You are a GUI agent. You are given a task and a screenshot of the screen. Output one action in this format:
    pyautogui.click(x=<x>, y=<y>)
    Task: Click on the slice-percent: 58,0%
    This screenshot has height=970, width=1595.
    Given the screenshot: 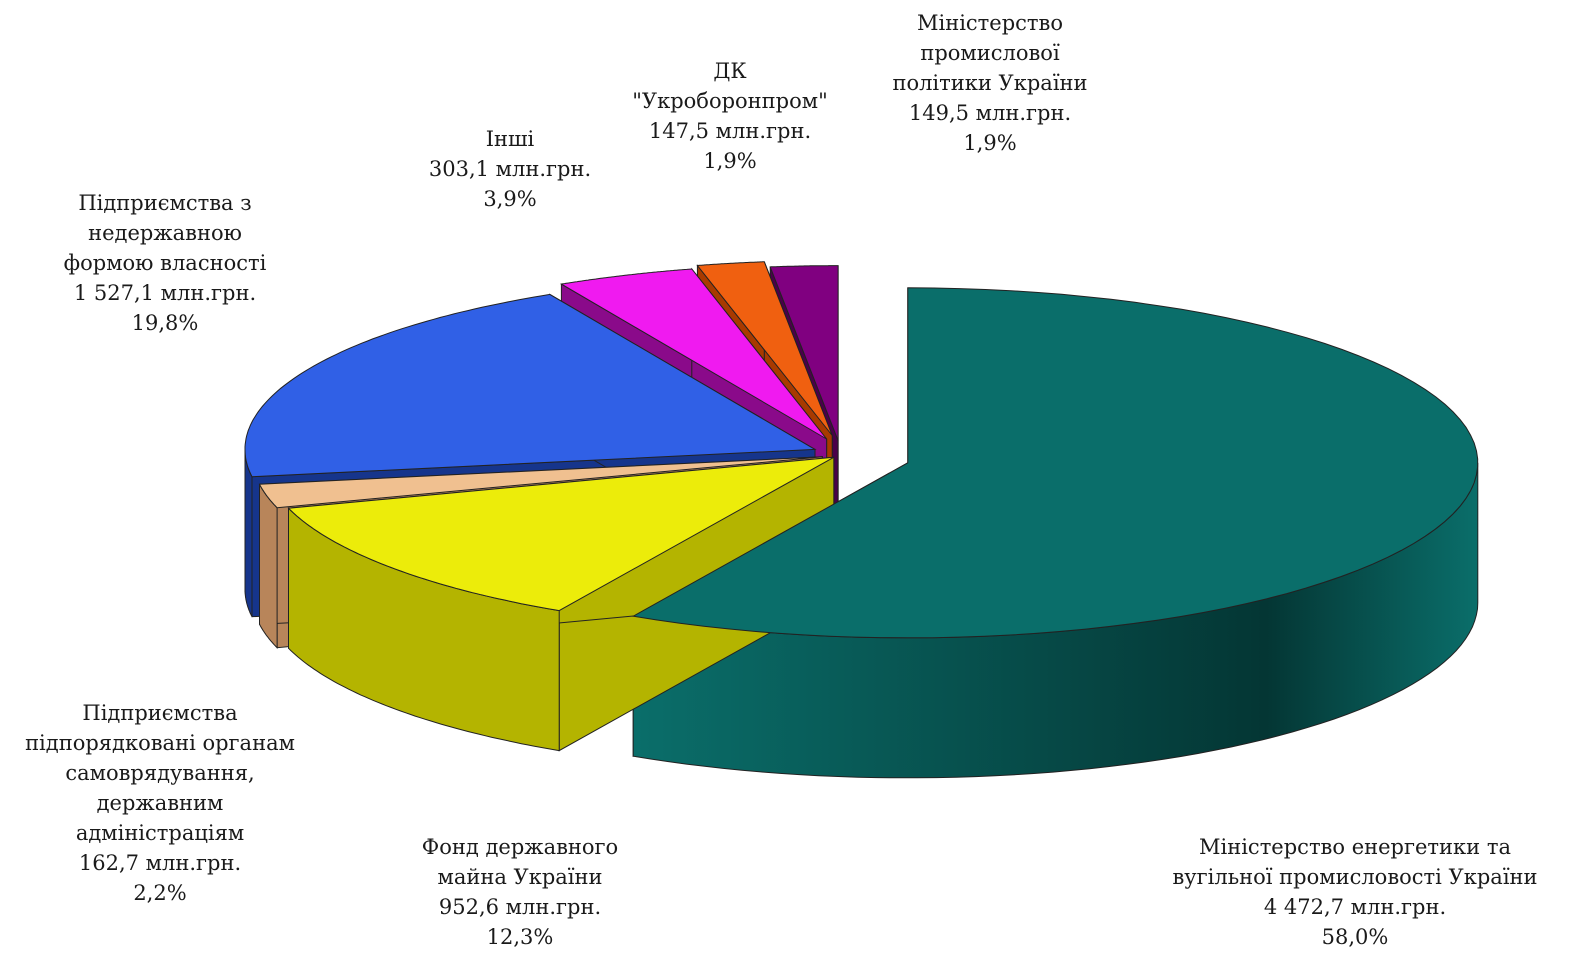 What is the action you would take?
    pyautogui.click(x=1355, y=937)
    